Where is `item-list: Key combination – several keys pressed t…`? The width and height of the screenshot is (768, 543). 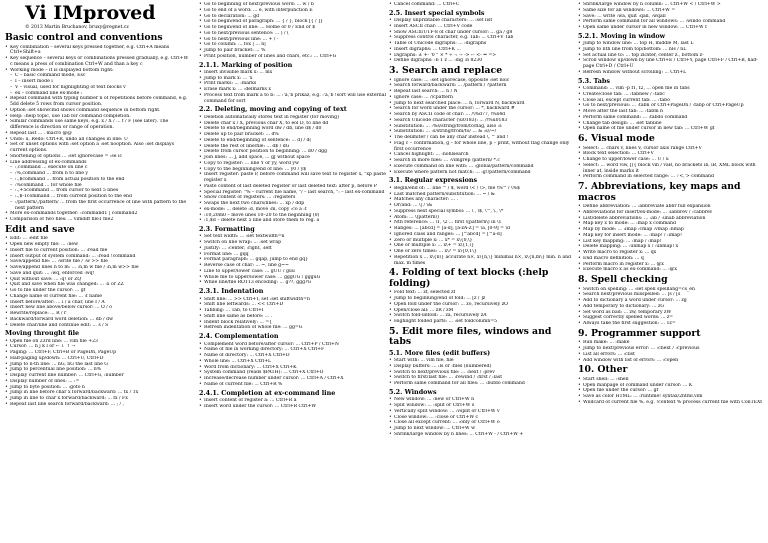
item-list: Key combination – several keys pressed t… is located at coordinates (98, 134).